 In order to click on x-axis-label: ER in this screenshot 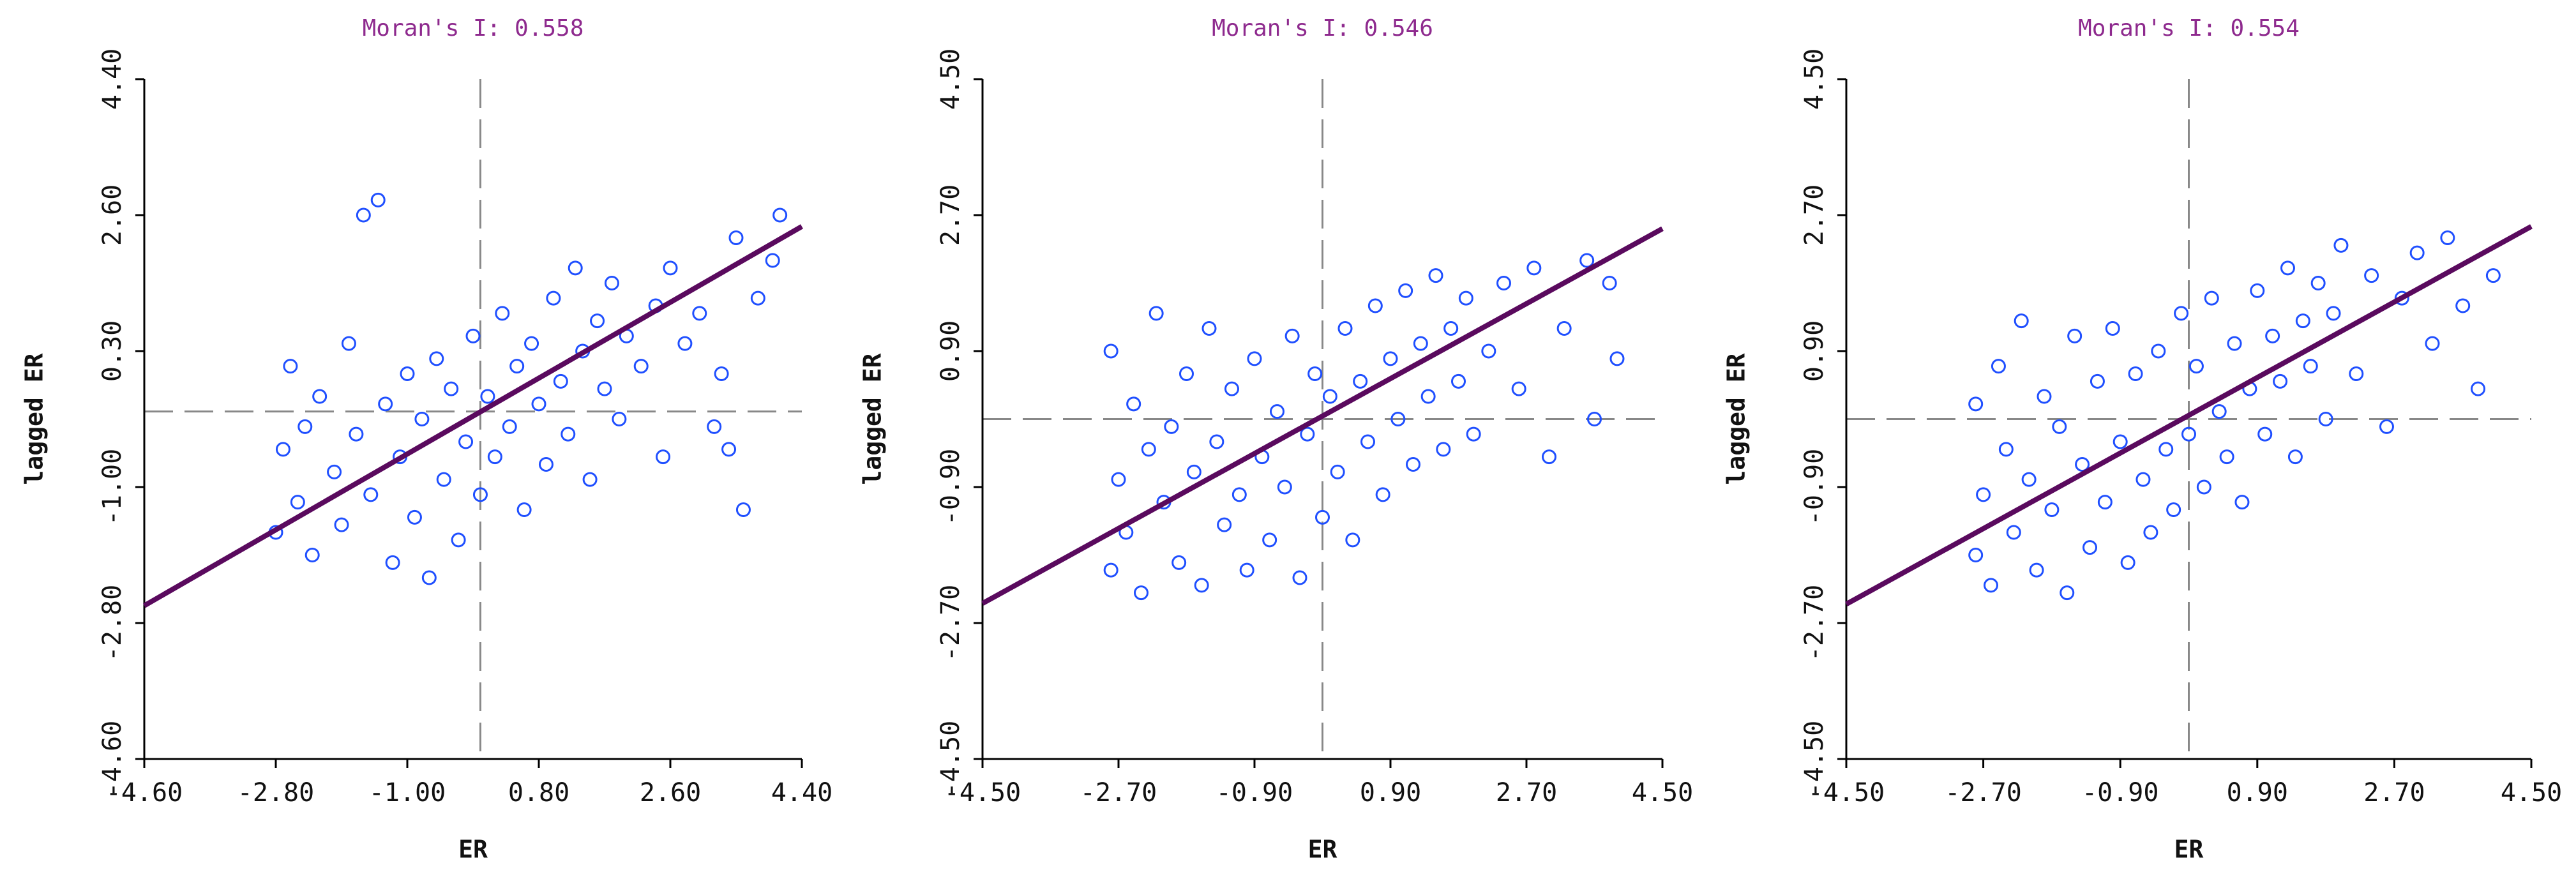, I will do `click(473, 850)`.